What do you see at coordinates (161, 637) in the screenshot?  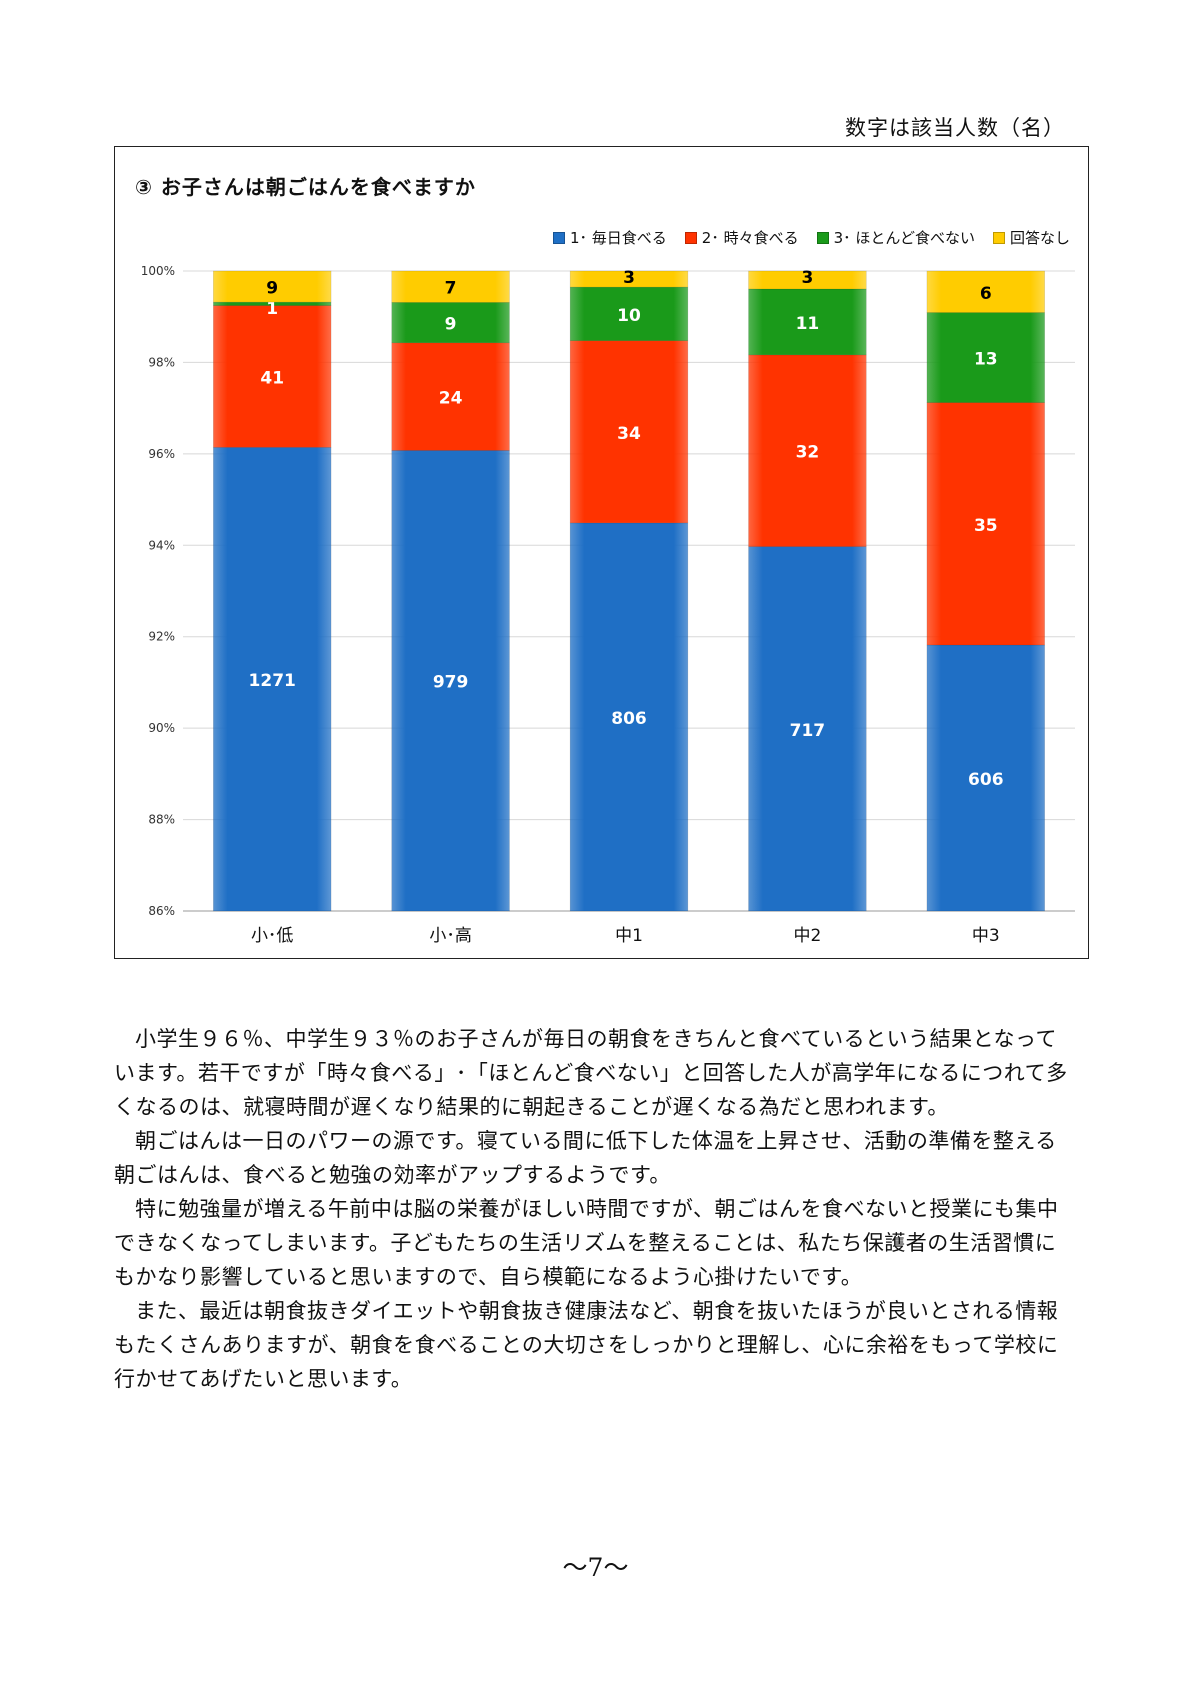 I see `y-tick-label: 92%` at bounding box center [161, 637].